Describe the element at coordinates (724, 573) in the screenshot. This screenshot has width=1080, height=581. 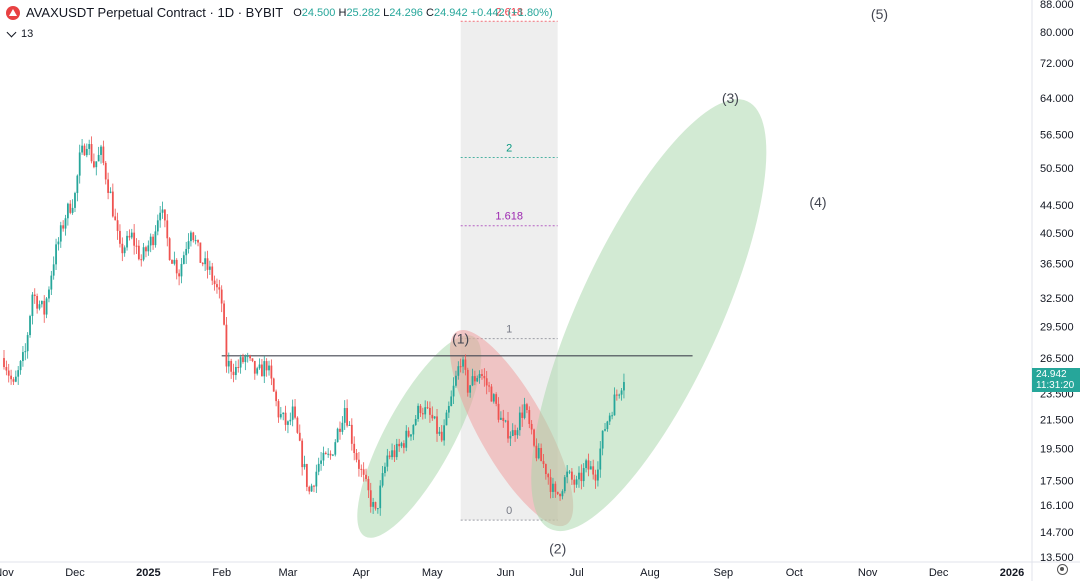
I see `x-tick-label: Sep` at that location.